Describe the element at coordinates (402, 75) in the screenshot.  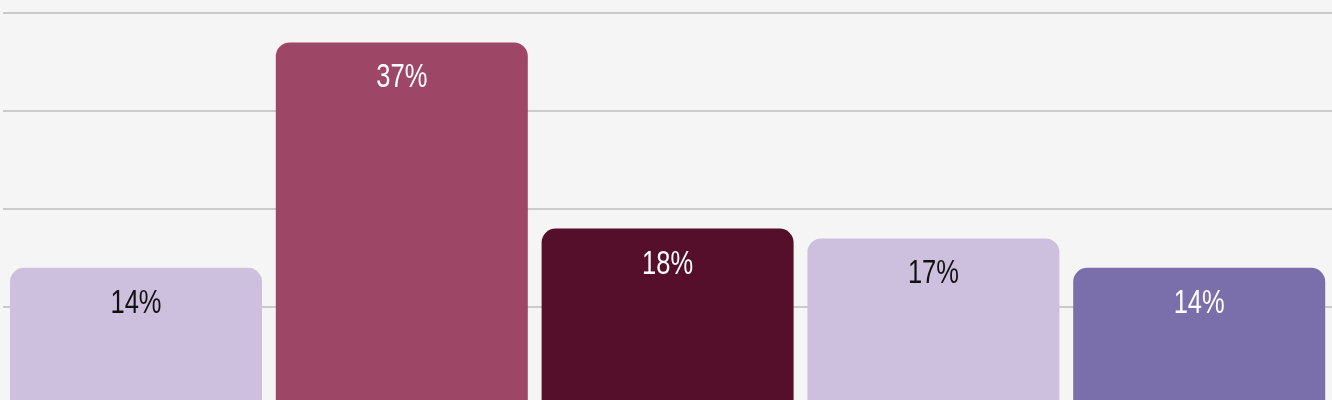
I see `data-label: 37%` at that location.